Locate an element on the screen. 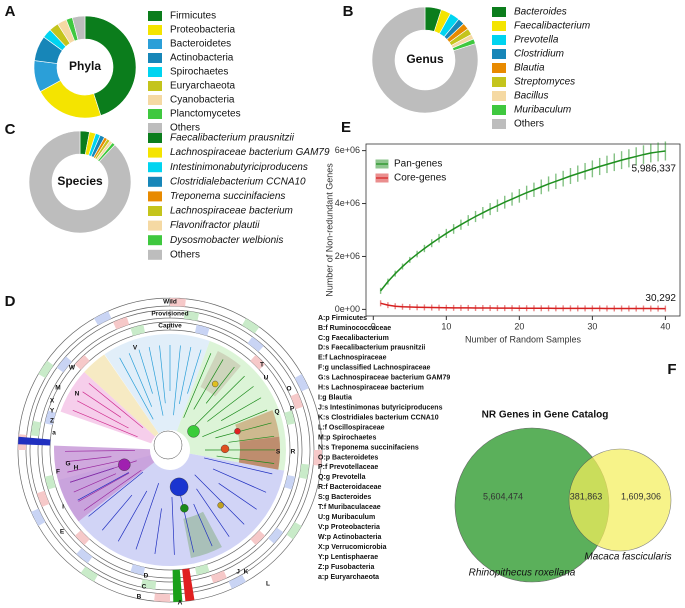  venn-count: 381,863 is located at coordinates (586, 496).